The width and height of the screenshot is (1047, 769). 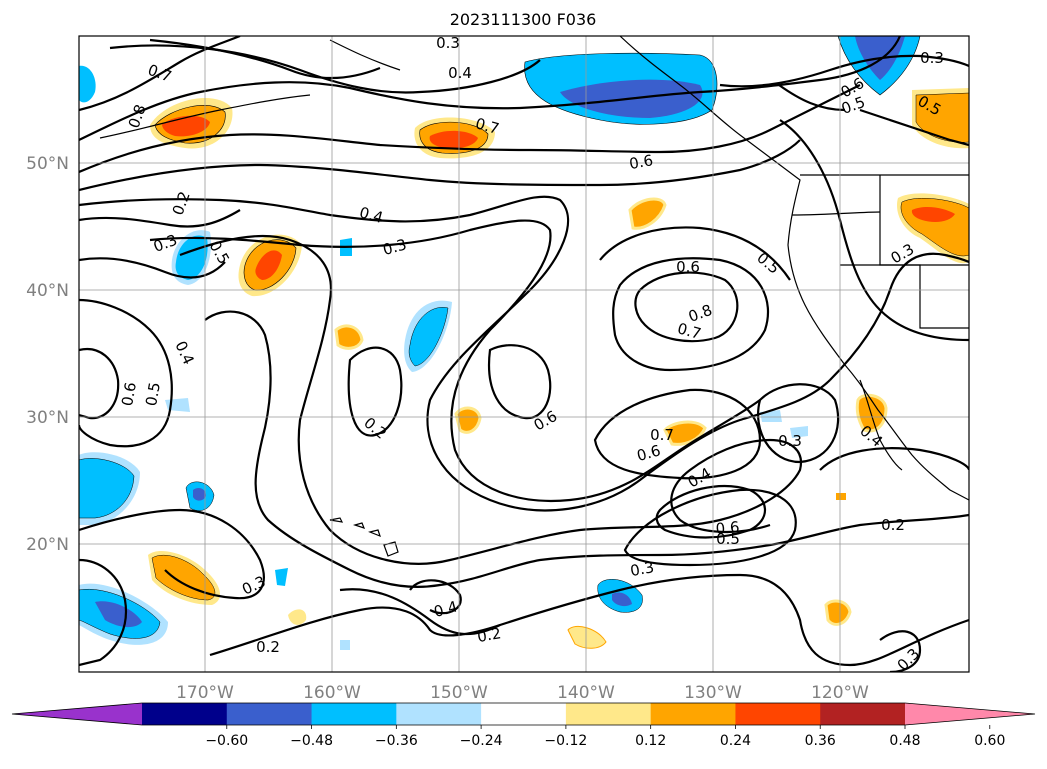 I want to click on colorbar-tick-label: 0.24, so click(x=735, y=741).